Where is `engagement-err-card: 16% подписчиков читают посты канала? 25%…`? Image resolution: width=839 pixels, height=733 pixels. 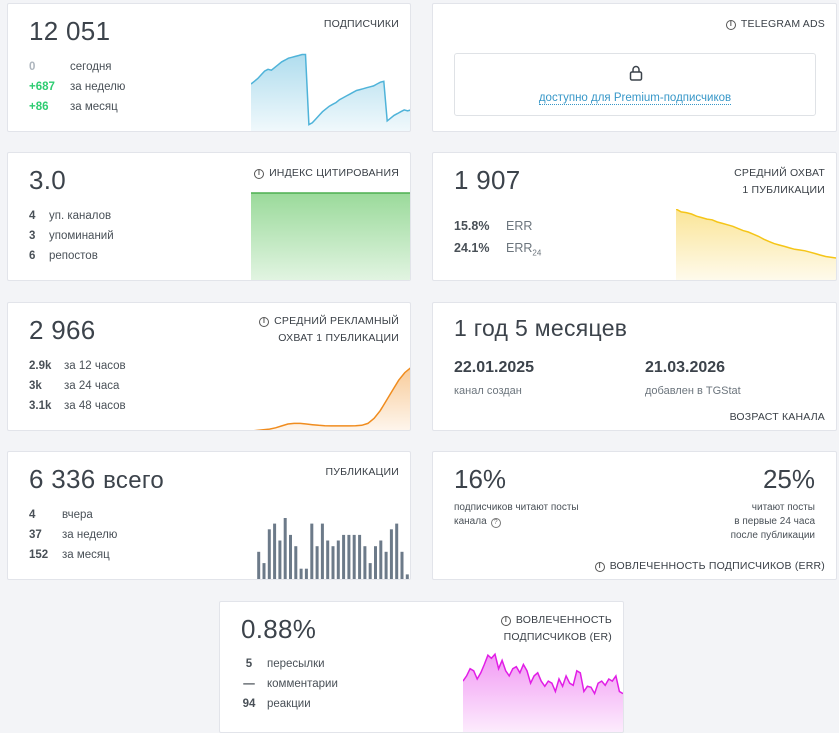 engagement-err-card: 16% подписчиков читают посты канала? 25%… is located at coordinates (634, 515).